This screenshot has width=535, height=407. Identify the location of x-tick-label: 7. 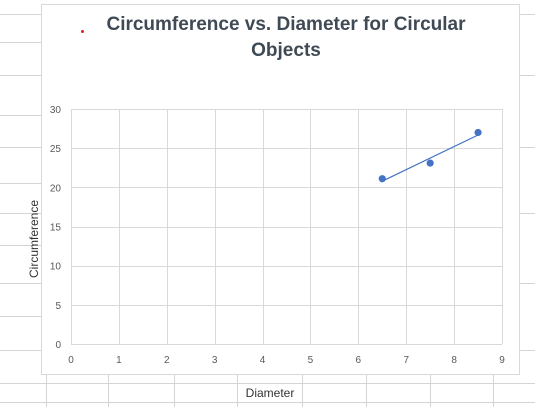
(406, 360).